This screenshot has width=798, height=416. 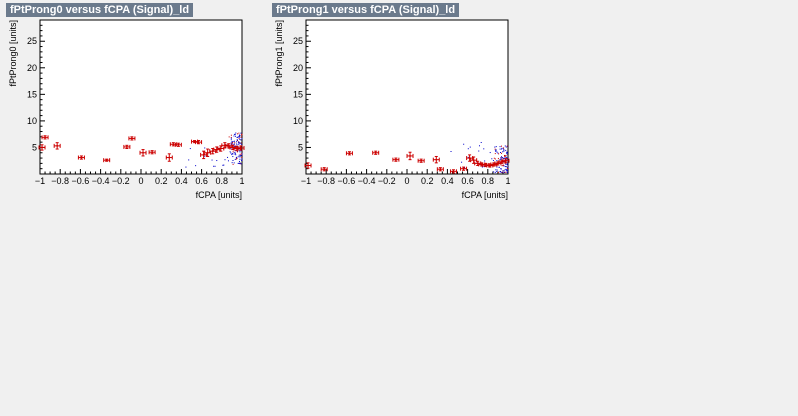 What do you see at coordinates (201, 181) in the screenshot?
I see `x-tick-label: 0.6` at bounding box center [201, 181].